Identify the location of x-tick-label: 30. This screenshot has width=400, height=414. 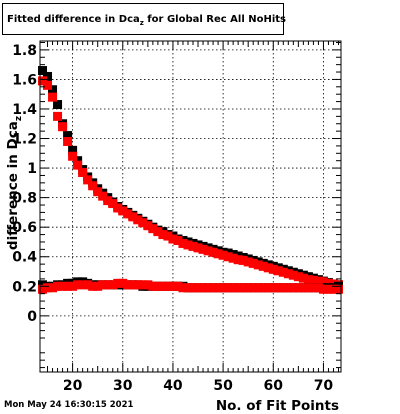
(123, 386).